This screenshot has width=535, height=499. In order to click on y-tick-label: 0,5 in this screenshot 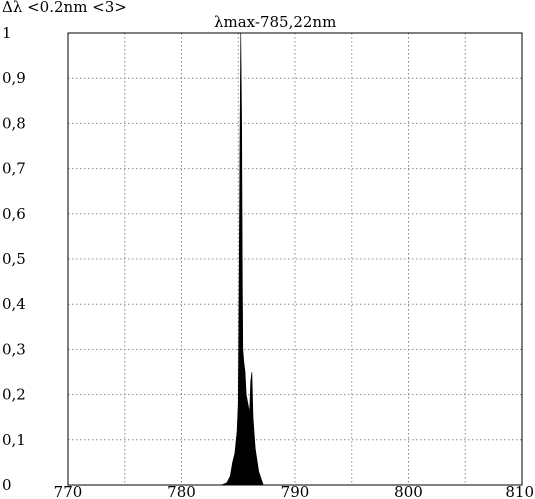, I will do `click(14, 259)`.